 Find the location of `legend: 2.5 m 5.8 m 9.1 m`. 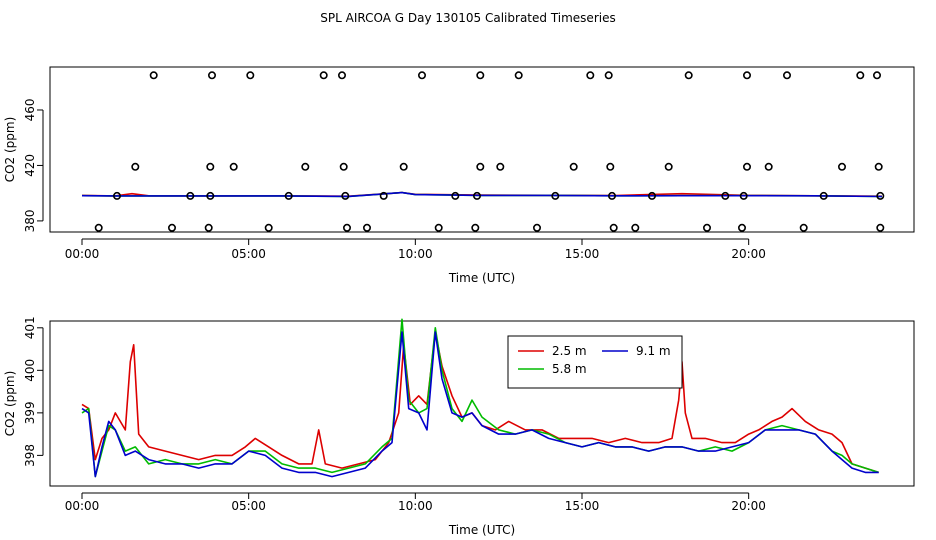

legend: 2.5 m 5.8 m 9.1 m is located at coordinates (595, 362).